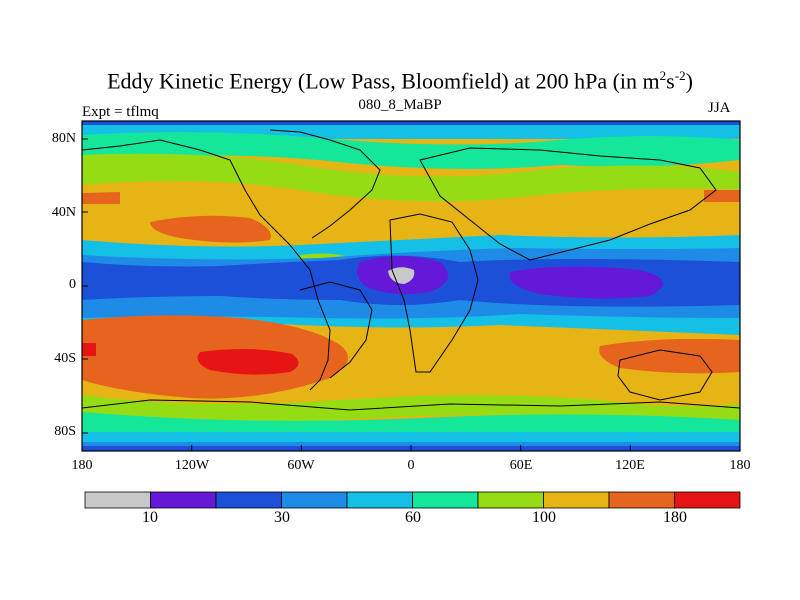  Describe the element at coordinates (722, 196) in the screenshot. I see `nh-jet-east` at that location.